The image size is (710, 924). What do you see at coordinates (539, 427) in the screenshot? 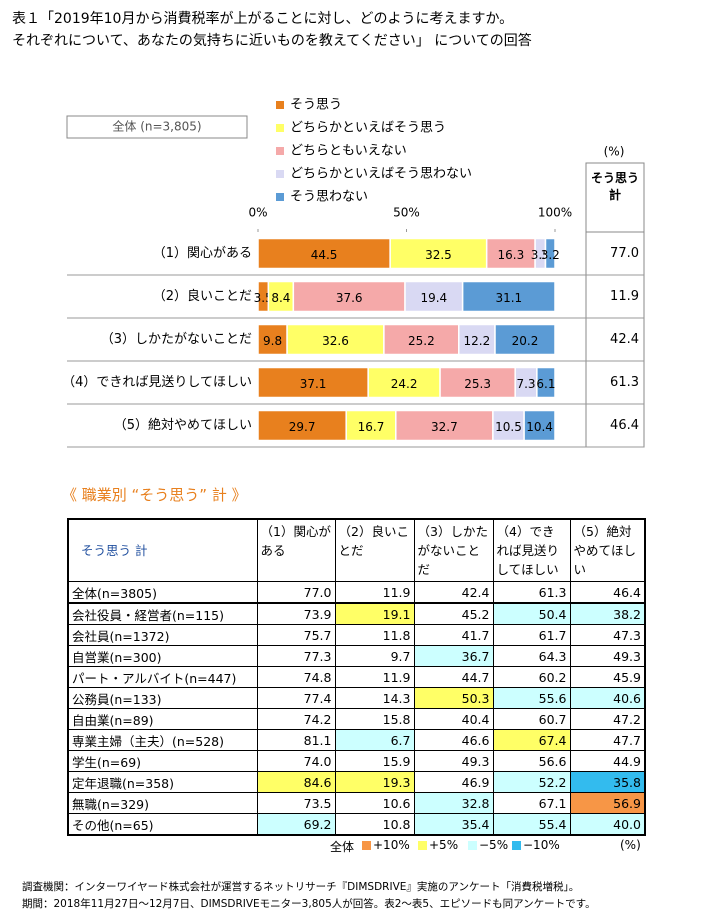
I see `bar-value-label: 10.4` at bounding box center [539, 427].